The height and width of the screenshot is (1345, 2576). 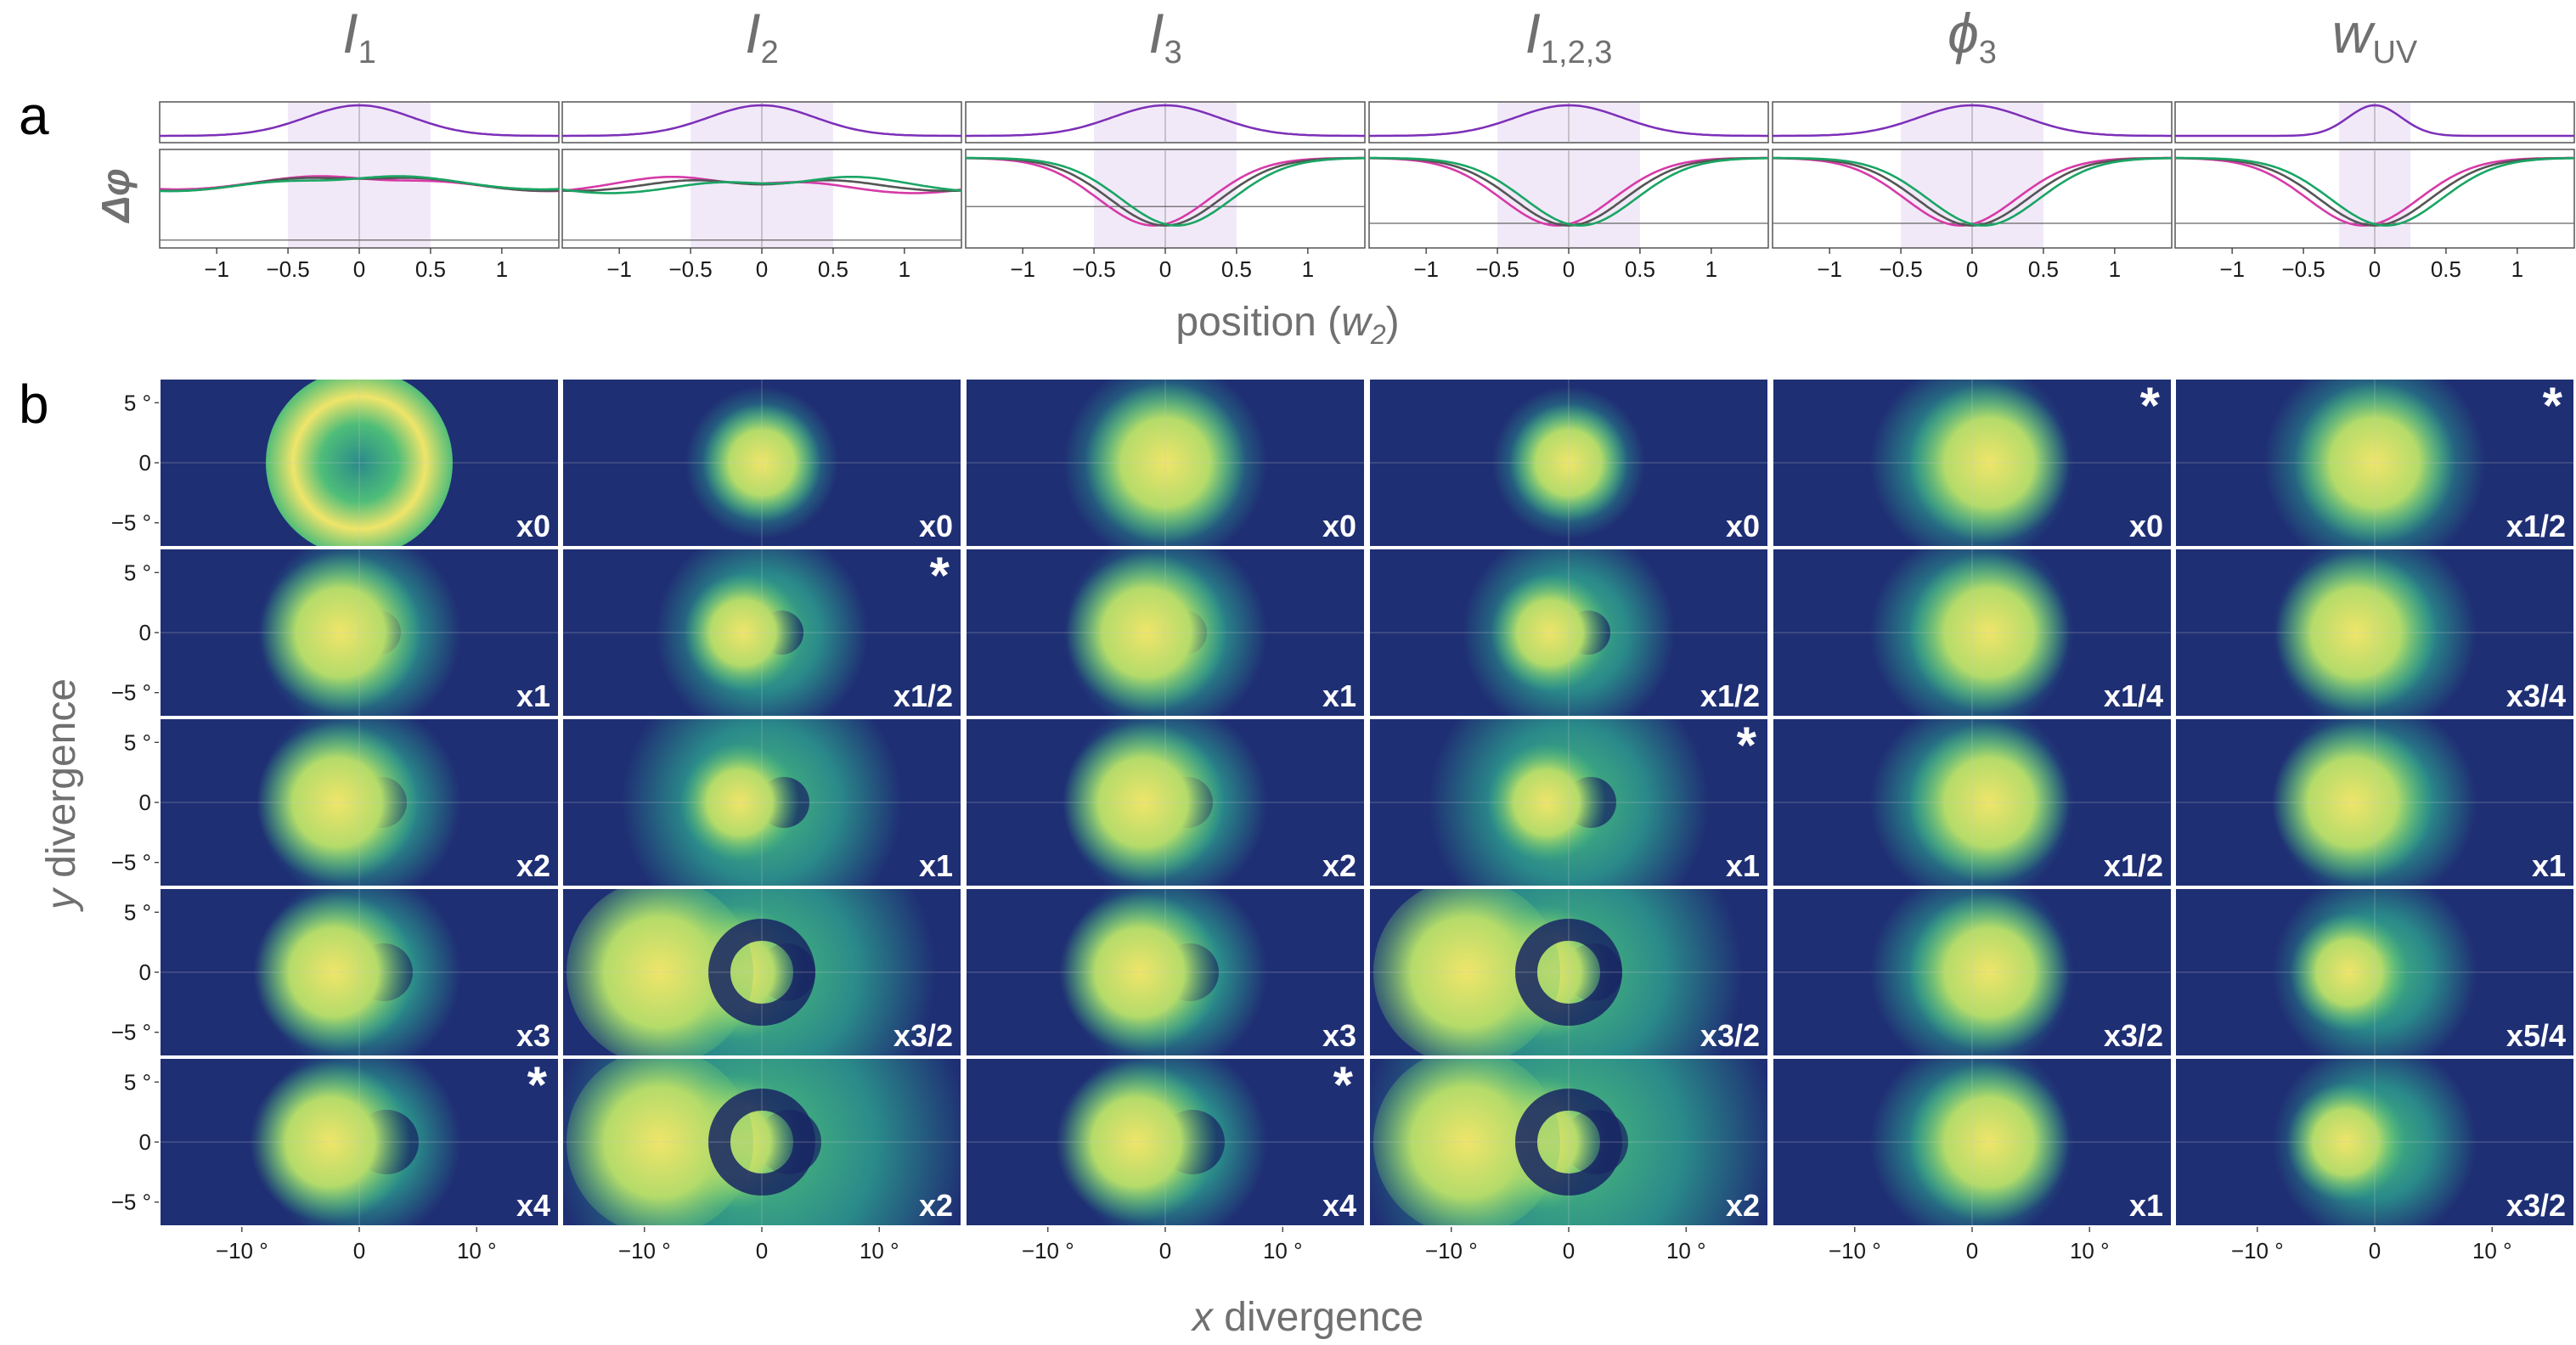 I want to click on column-title-4: I1,2,3, so click(x=1569, y=36).